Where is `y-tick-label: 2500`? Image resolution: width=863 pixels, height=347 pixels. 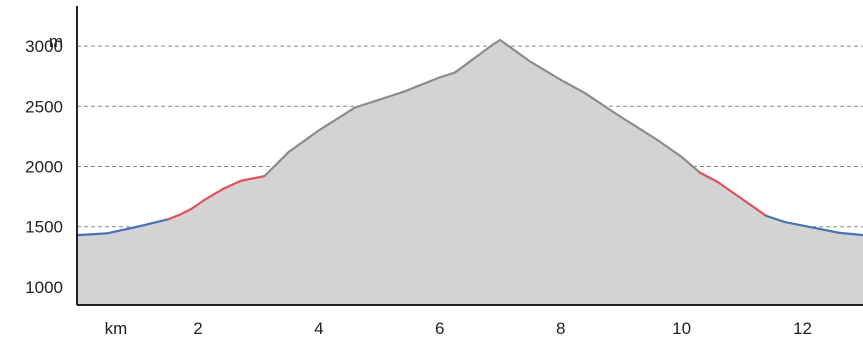
y-tick-label: 2500 is located at coordinates (44, 106).